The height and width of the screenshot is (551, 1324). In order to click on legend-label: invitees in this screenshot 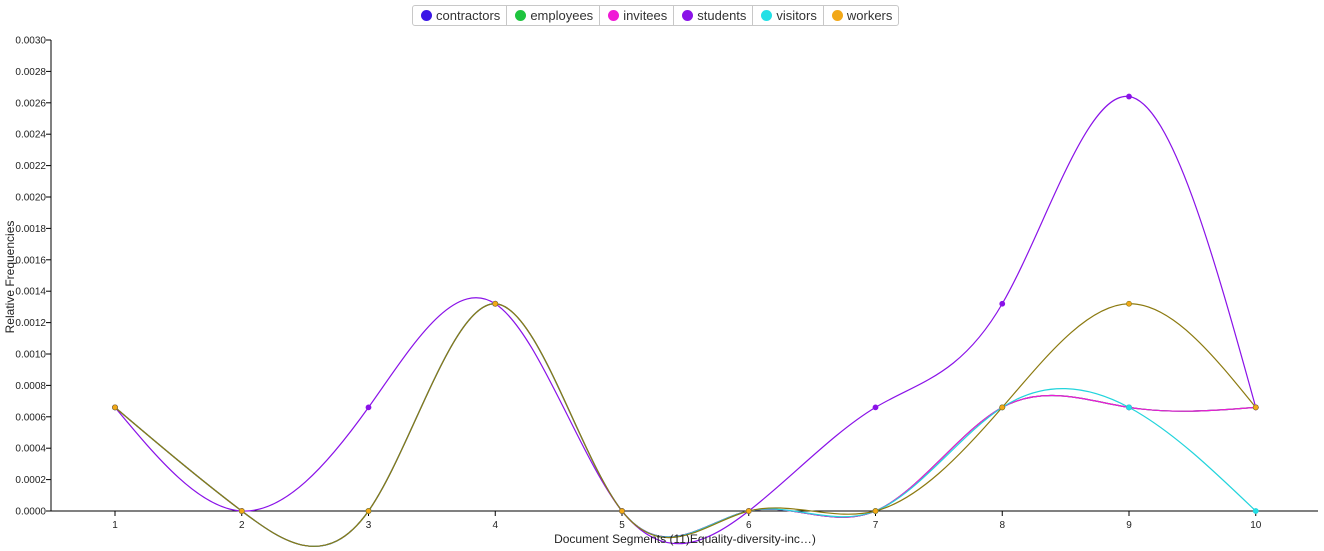, I will do `click(645, 15)`.